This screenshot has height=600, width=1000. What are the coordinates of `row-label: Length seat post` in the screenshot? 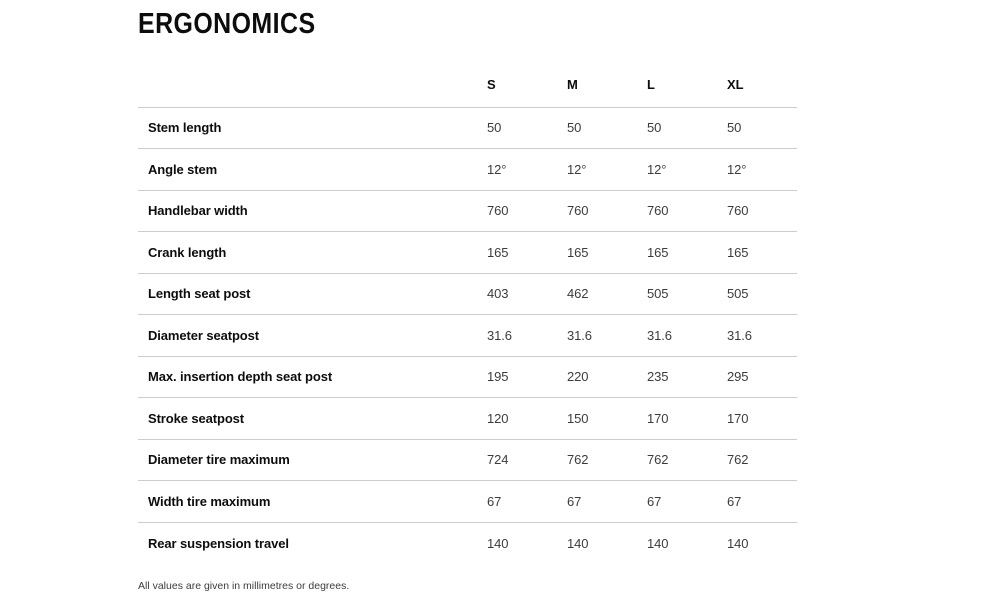 It's located at (312, 293).